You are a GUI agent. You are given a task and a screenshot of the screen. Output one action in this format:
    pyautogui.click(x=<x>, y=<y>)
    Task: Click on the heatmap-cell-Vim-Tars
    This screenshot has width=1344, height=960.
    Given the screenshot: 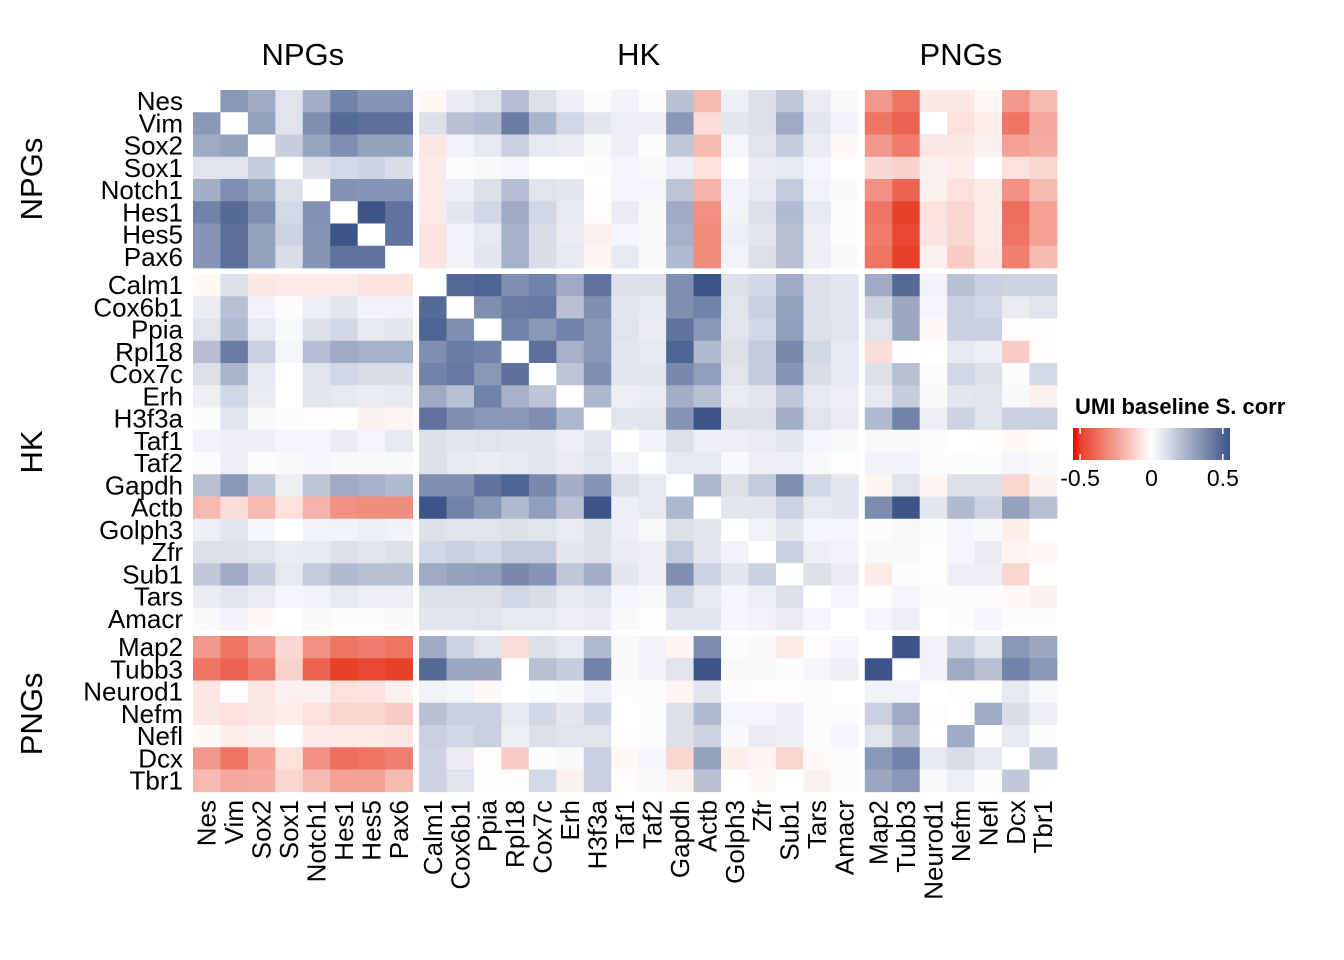 What is the action you would take?
    pyautogui.click(x=817, y=123)
    